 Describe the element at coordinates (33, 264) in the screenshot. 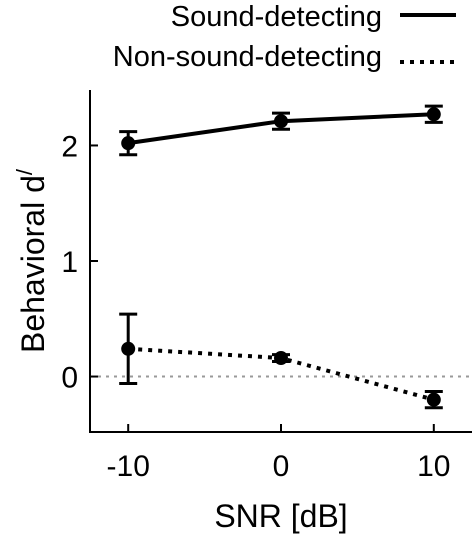

I see `y-axis-title-main: Behavioral d` at that location.